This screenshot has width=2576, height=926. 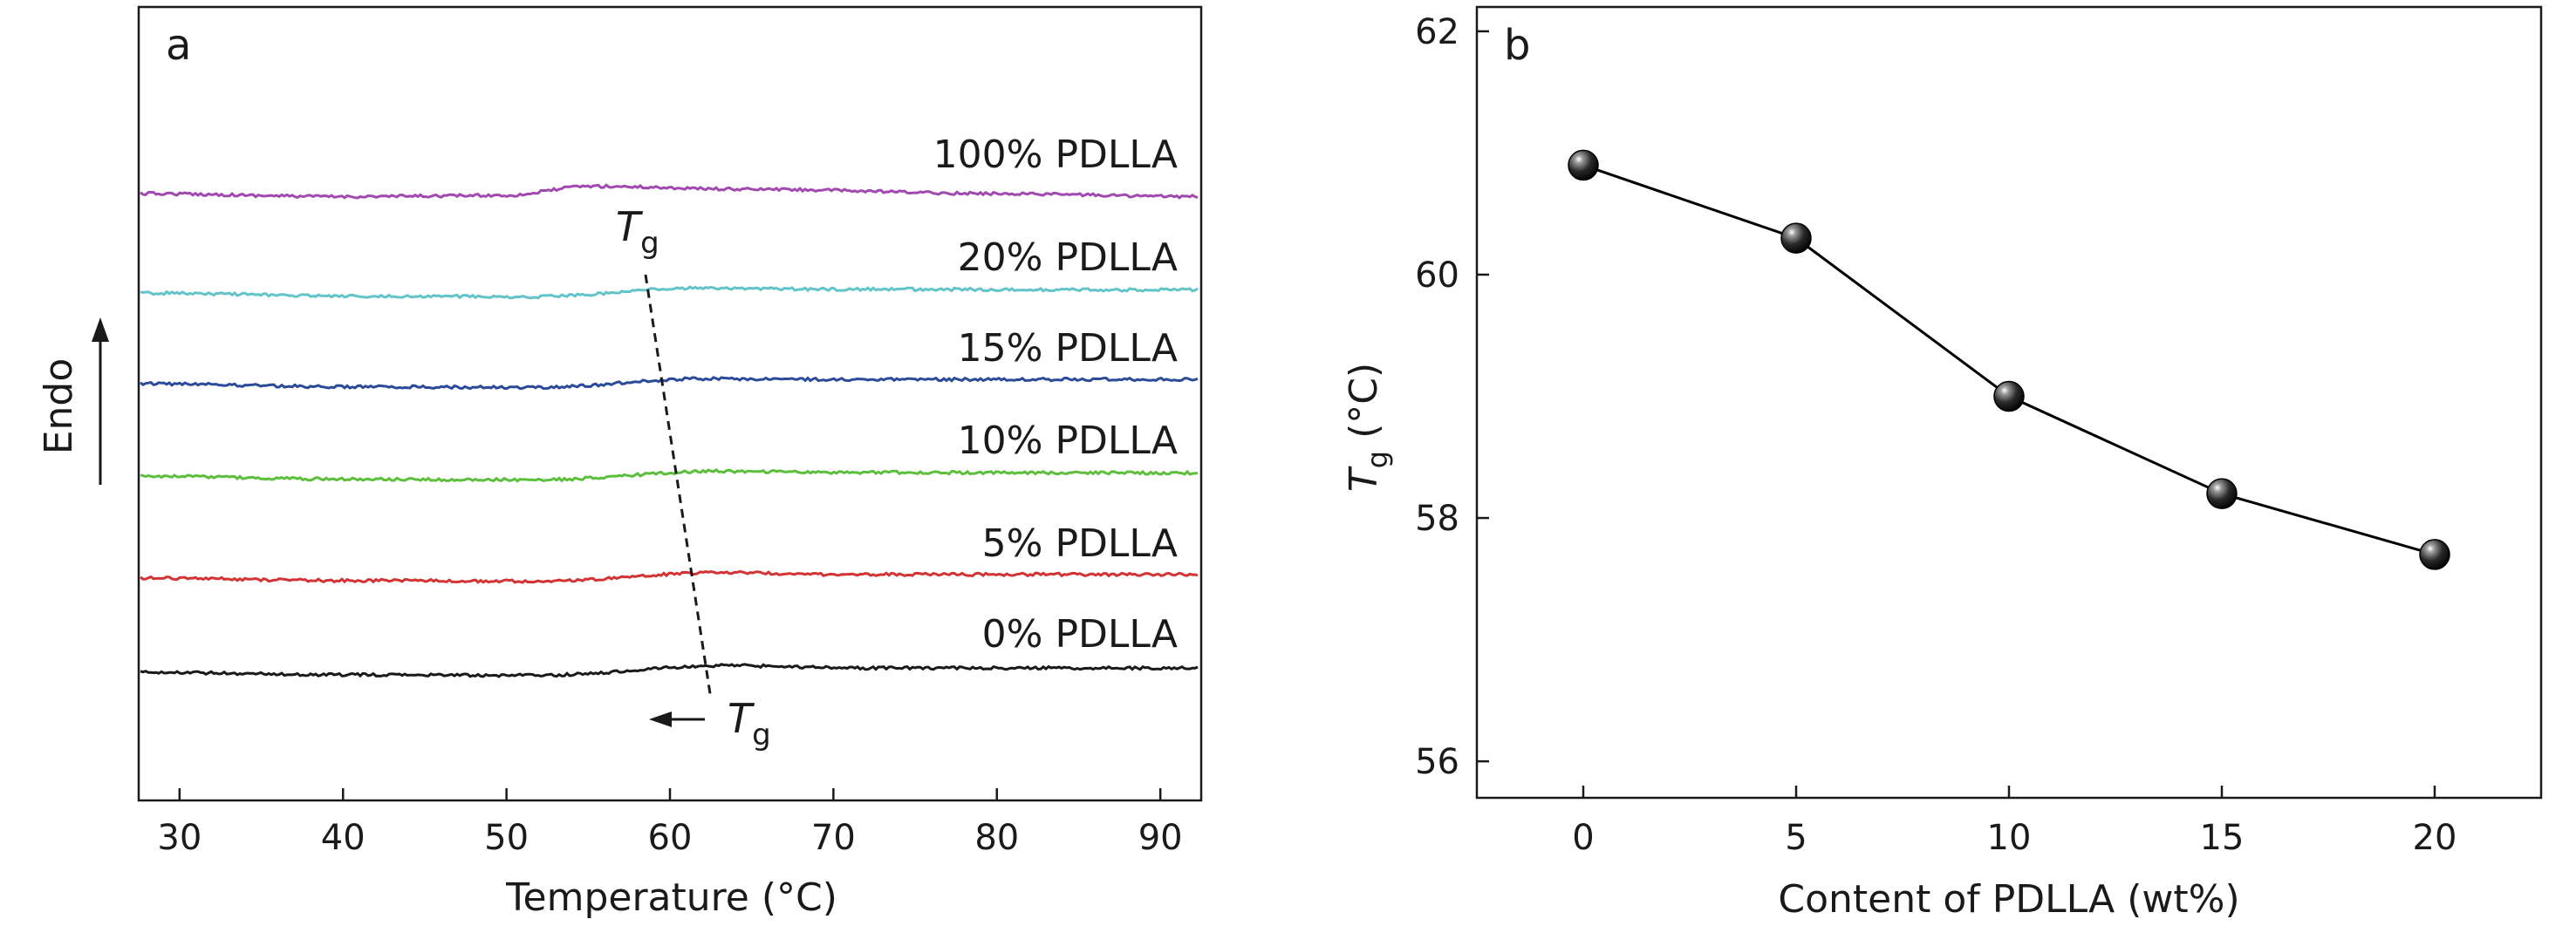 I want to click on panel-a-x-tick-label: 60, so click(x=670, y=838).